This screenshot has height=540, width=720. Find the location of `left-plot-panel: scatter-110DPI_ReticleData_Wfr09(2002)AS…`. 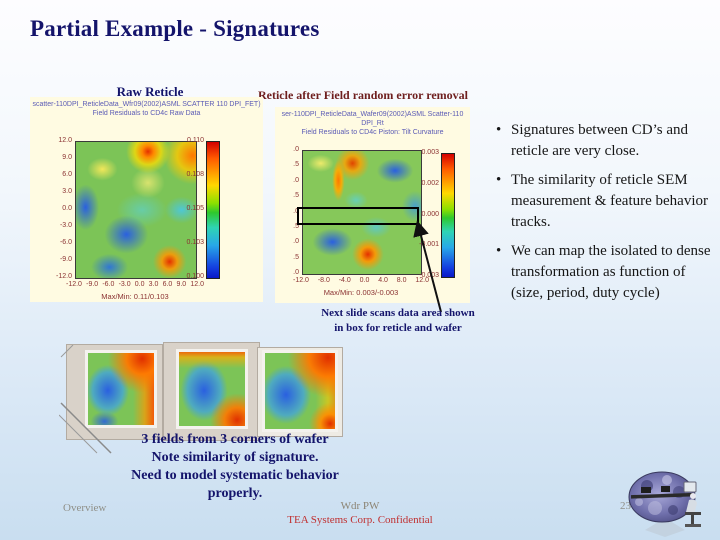

left-plot-panel: scatter-110DPI_ReticleData_Wfr09(2002)AS… is located at coordinates (146, 199).